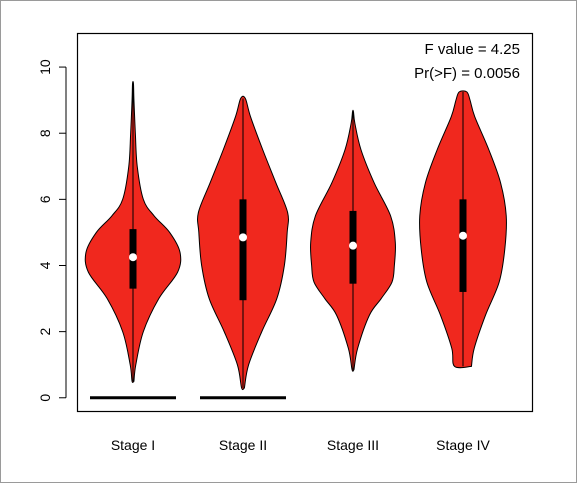  What do you see at coordinates (45, 398) in the screenshot?
I see `y-tick-label-0: 0` at bounding box center [45, 398].